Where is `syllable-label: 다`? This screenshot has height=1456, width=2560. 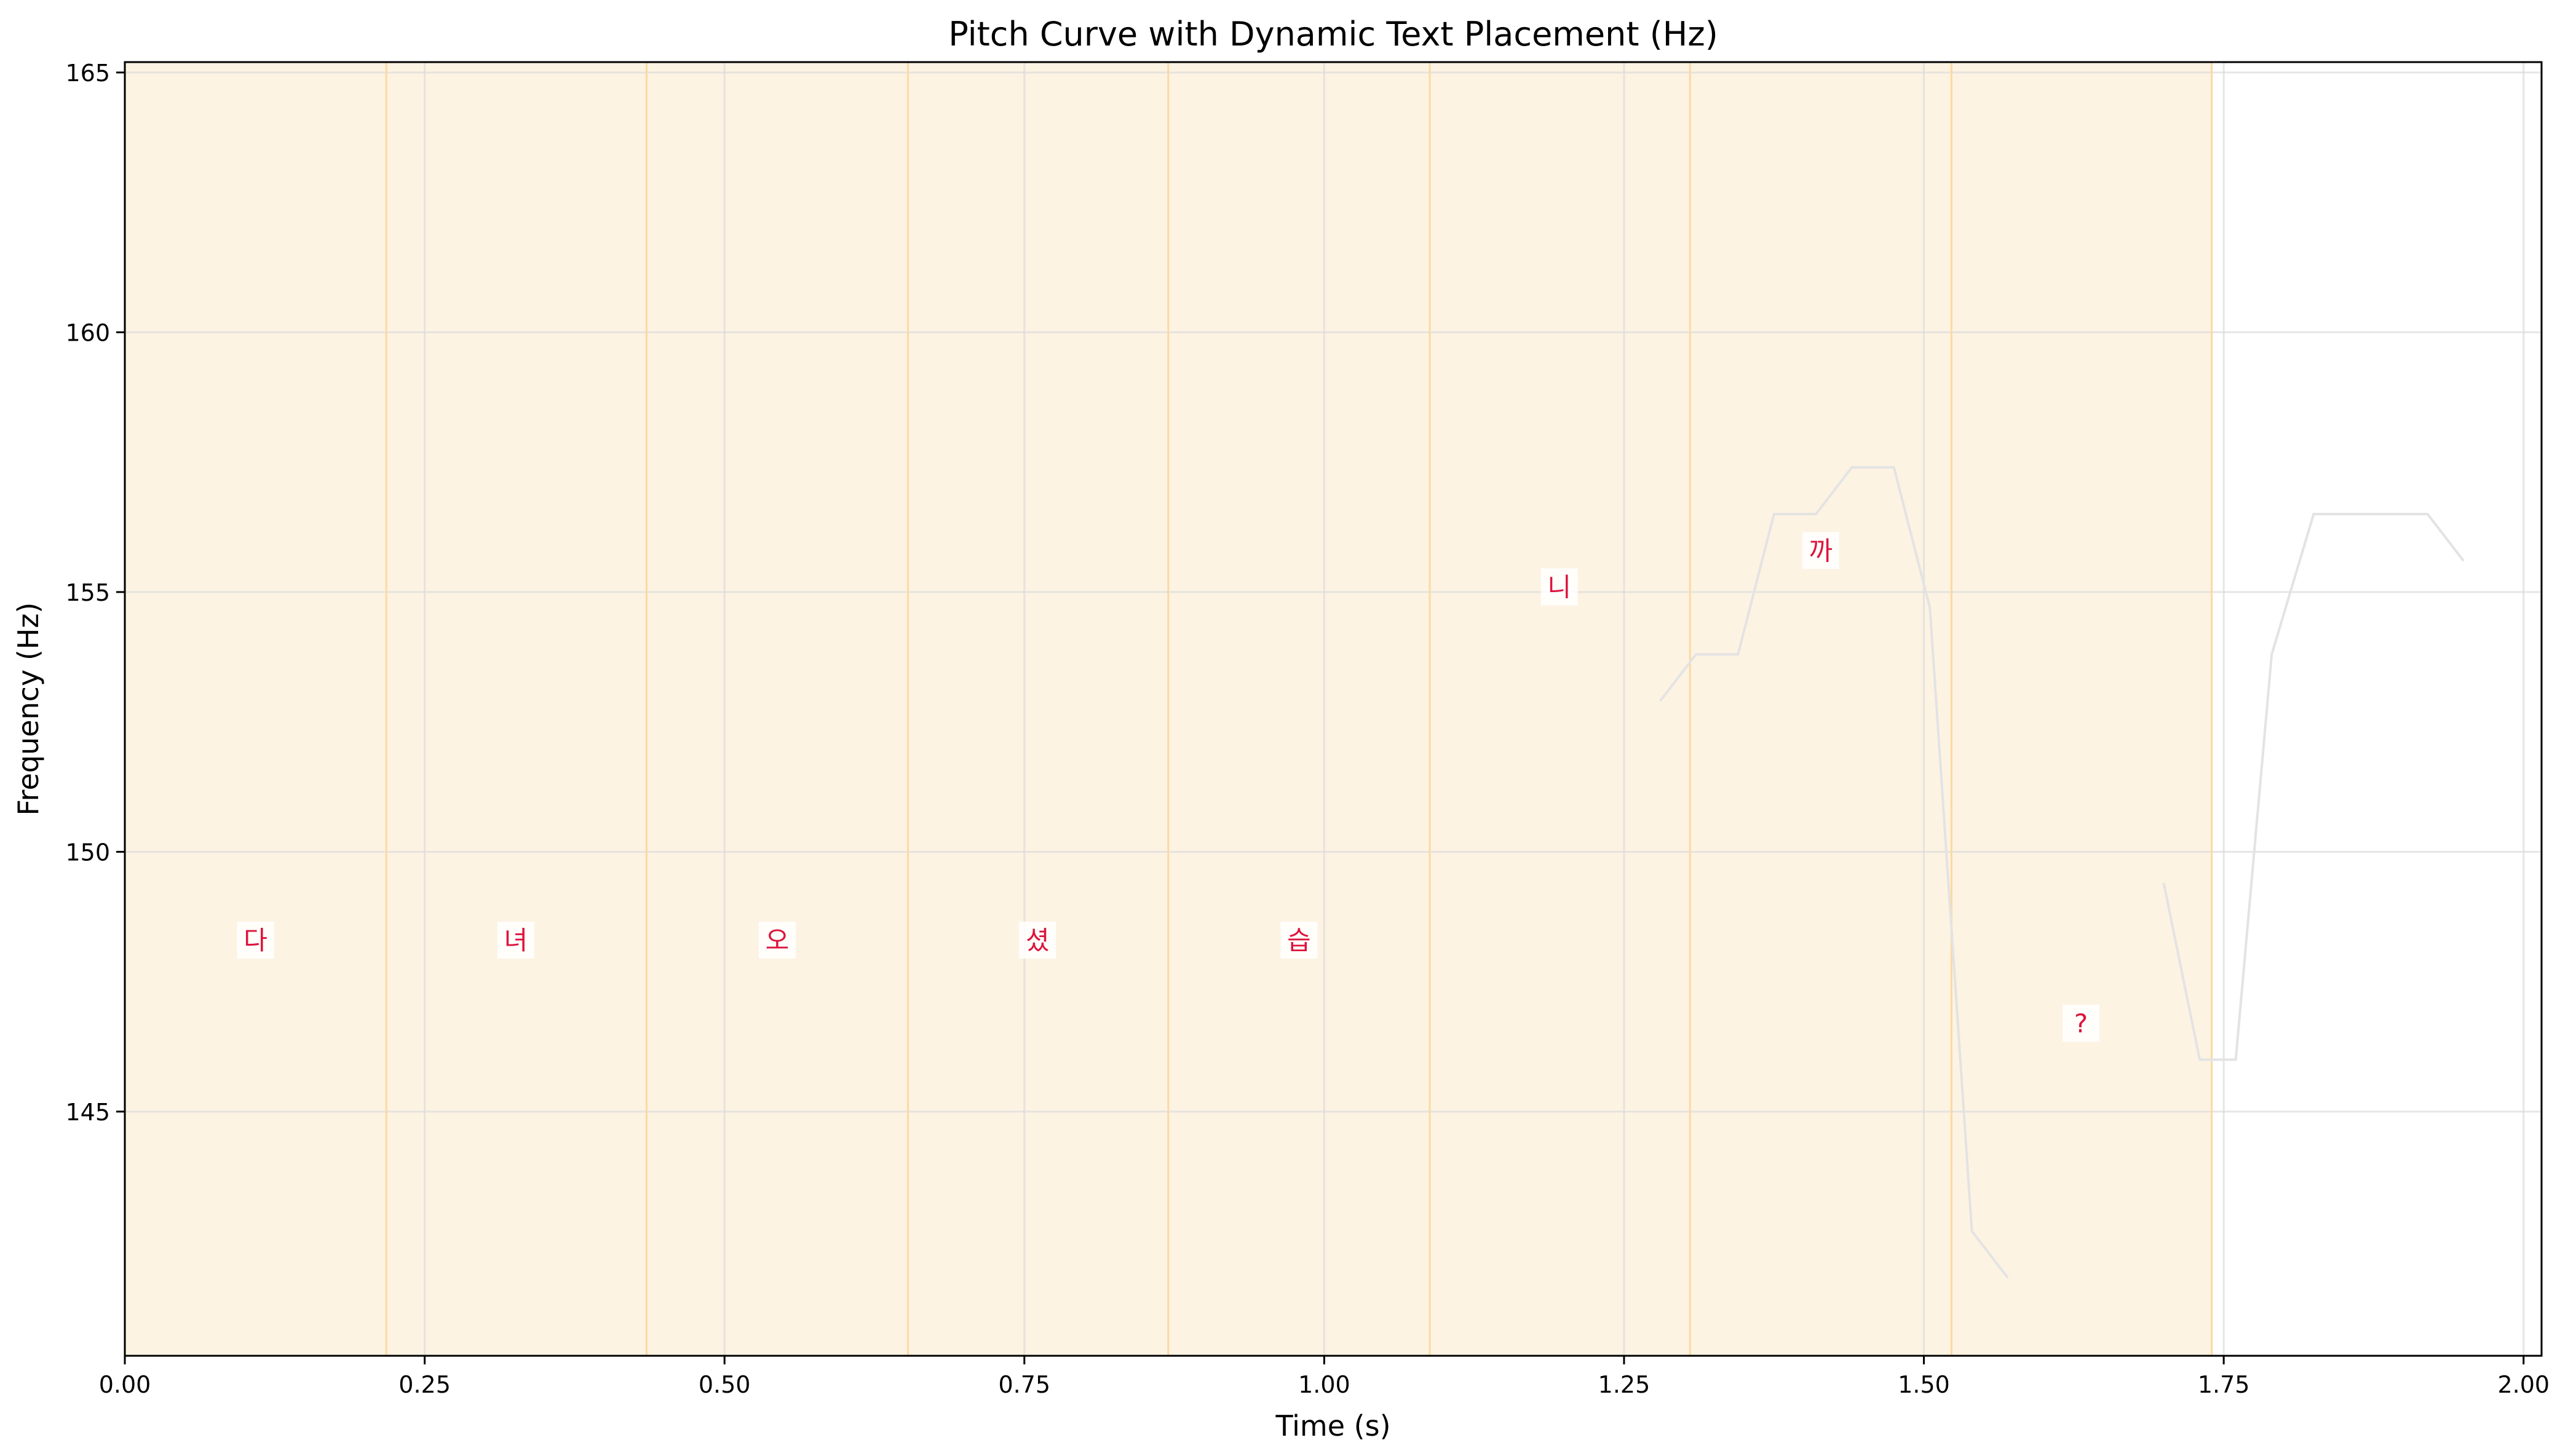 syllable-label: 다 is located at coordinates (256, 941).